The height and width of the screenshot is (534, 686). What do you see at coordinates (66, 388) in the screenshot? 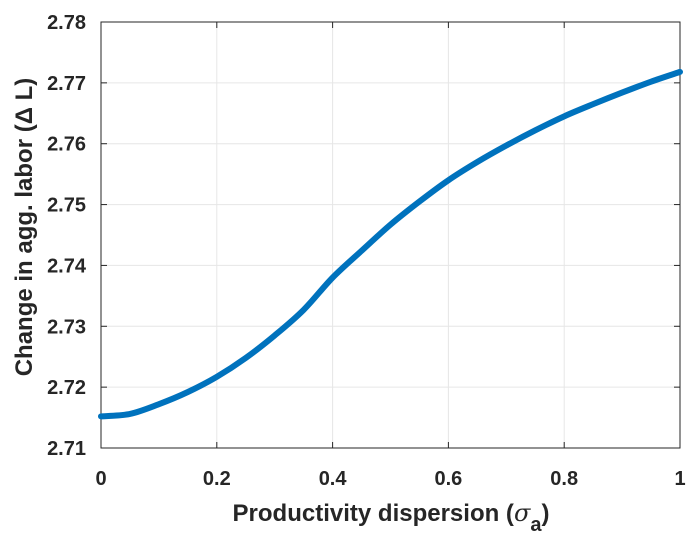
I see `y-tick-label: 2.72` at bounding box center [66, 388].